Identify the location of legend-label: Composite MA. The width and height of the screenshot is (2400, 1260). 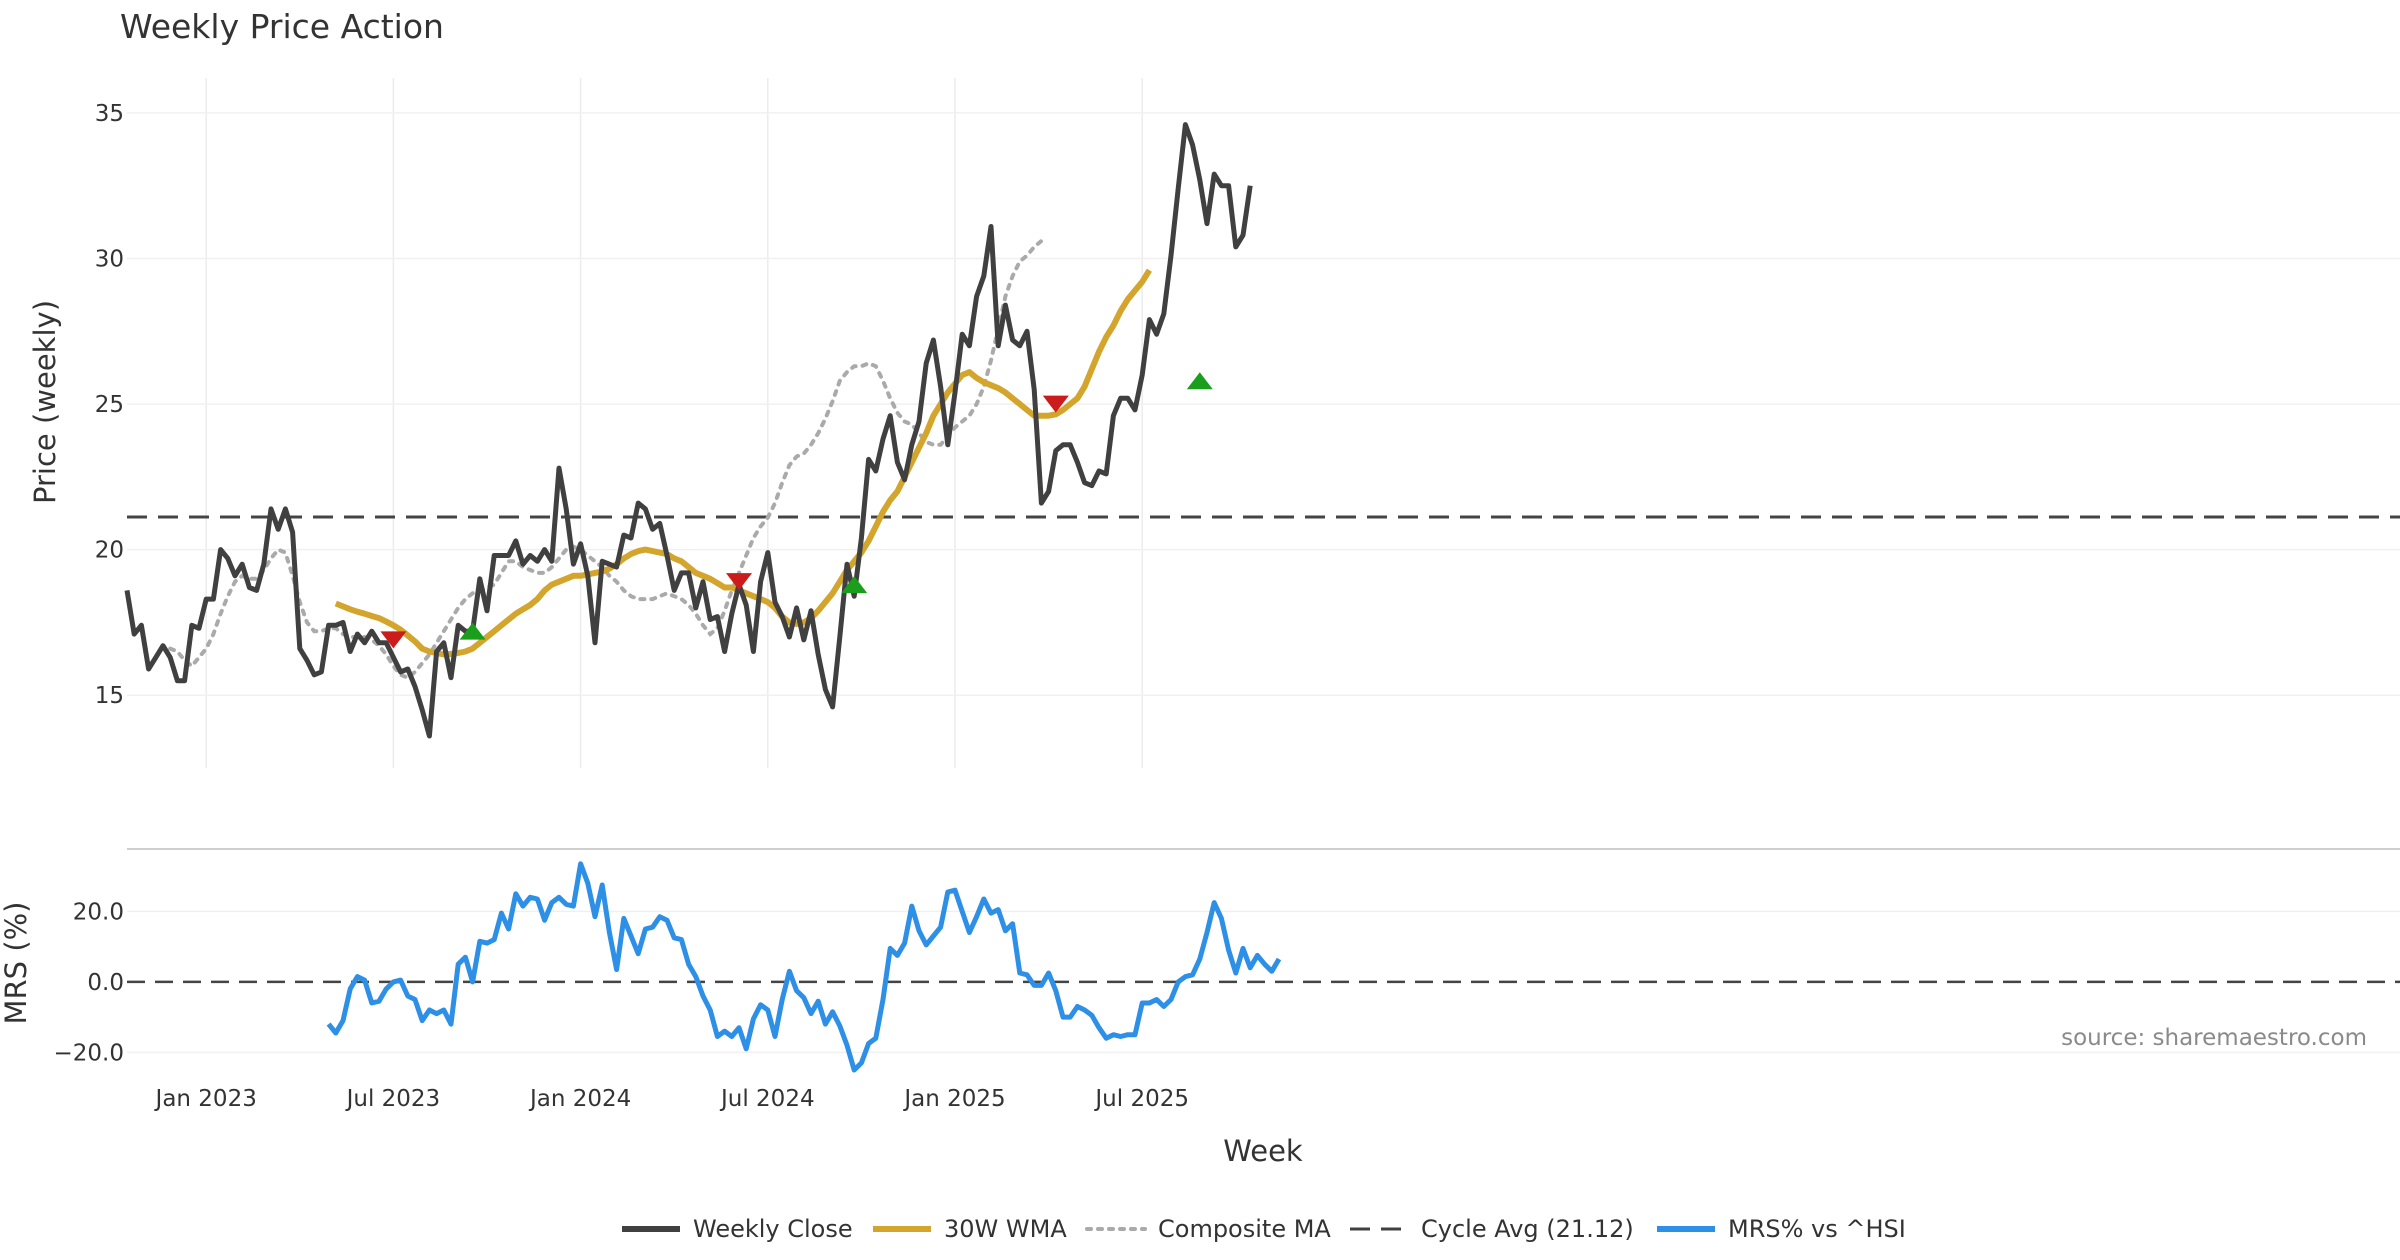
(1244, 1229).